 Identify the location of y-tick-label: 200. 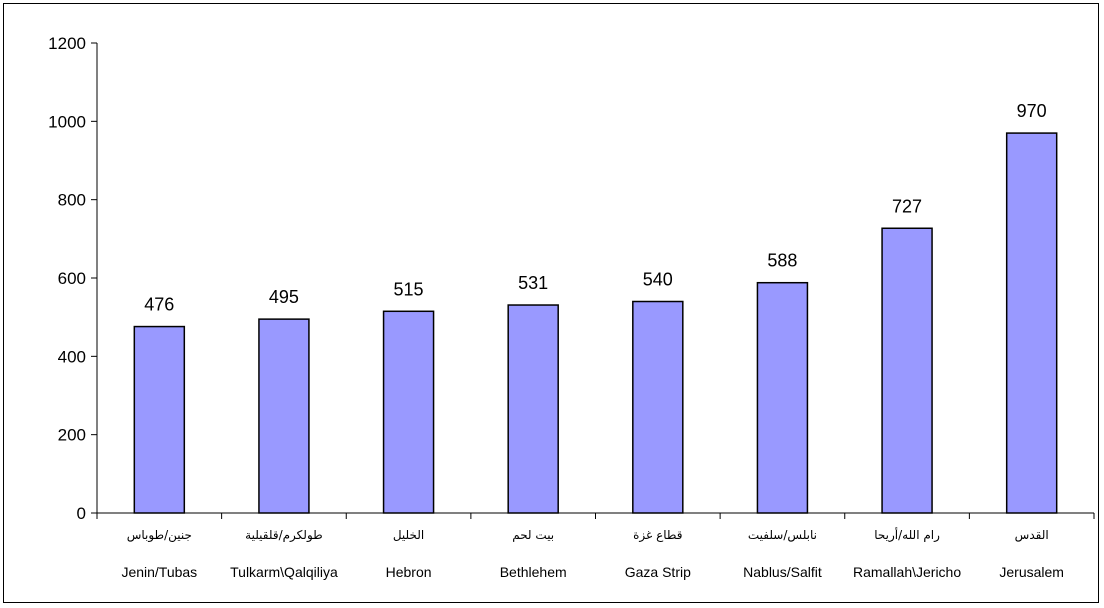
(72, 435).